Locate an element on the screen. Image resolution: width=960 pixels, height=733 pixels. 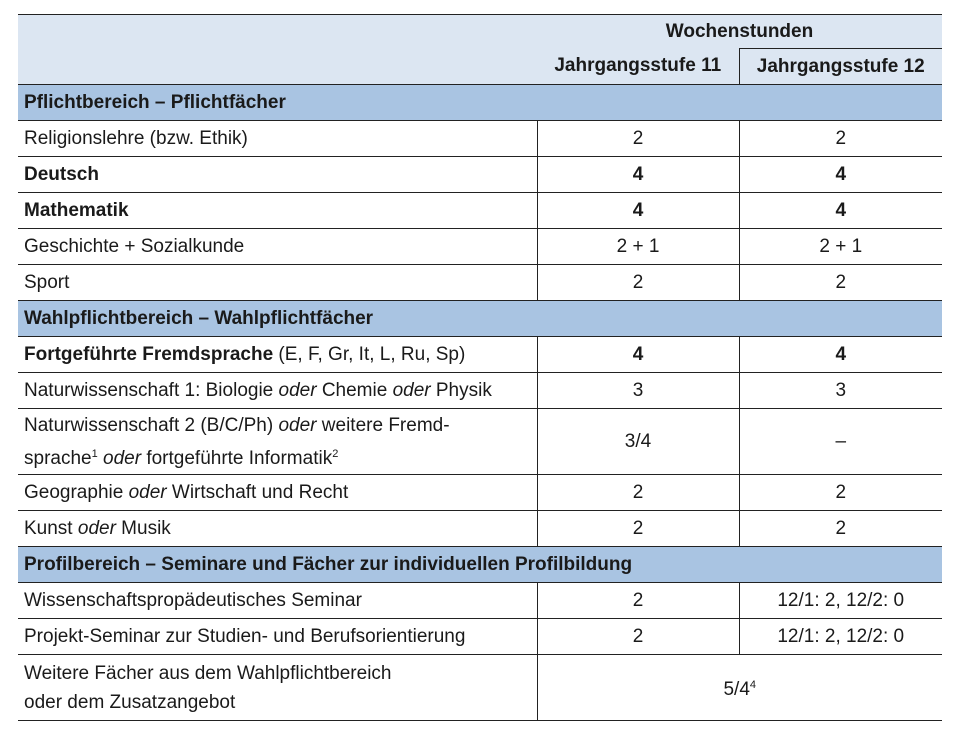
section-row: Pflichtbereich – Pflichtfächer is located at coordinates (480, 102).